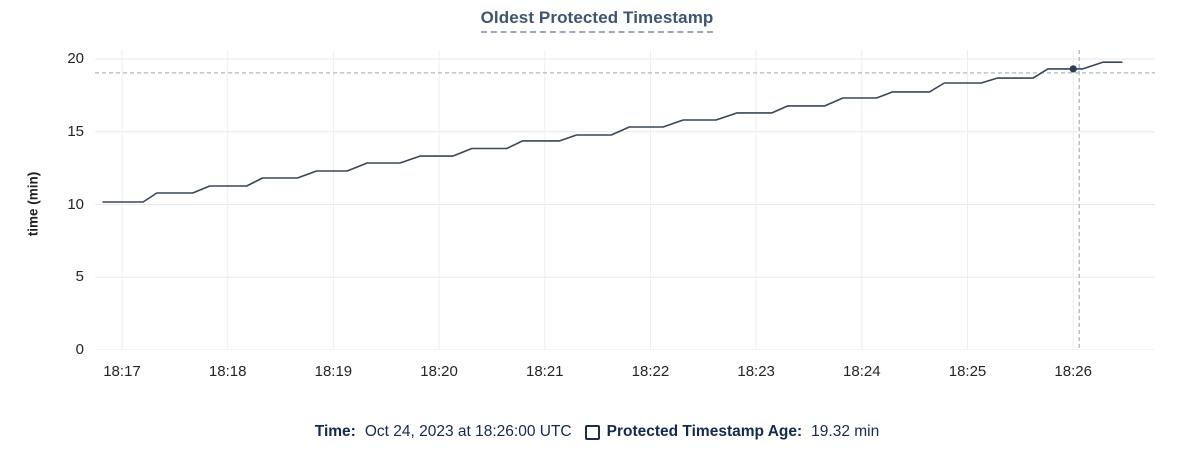  Describe the element at coordinates (1073, 69) in the screenshot. I see `hover-point` at that location.